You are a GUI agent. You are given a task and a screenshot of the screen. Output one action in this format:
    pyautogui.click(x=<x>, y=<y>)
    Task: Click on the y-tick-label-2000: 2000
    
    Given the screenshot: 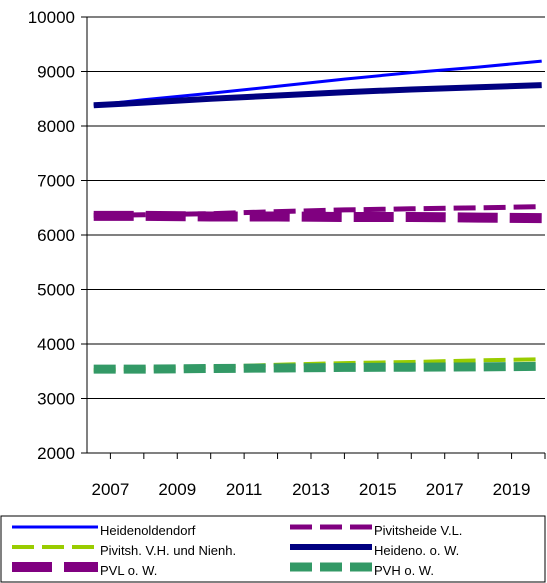 What is the action you would take?
    pyautogui.click(x=56, y=453)
    